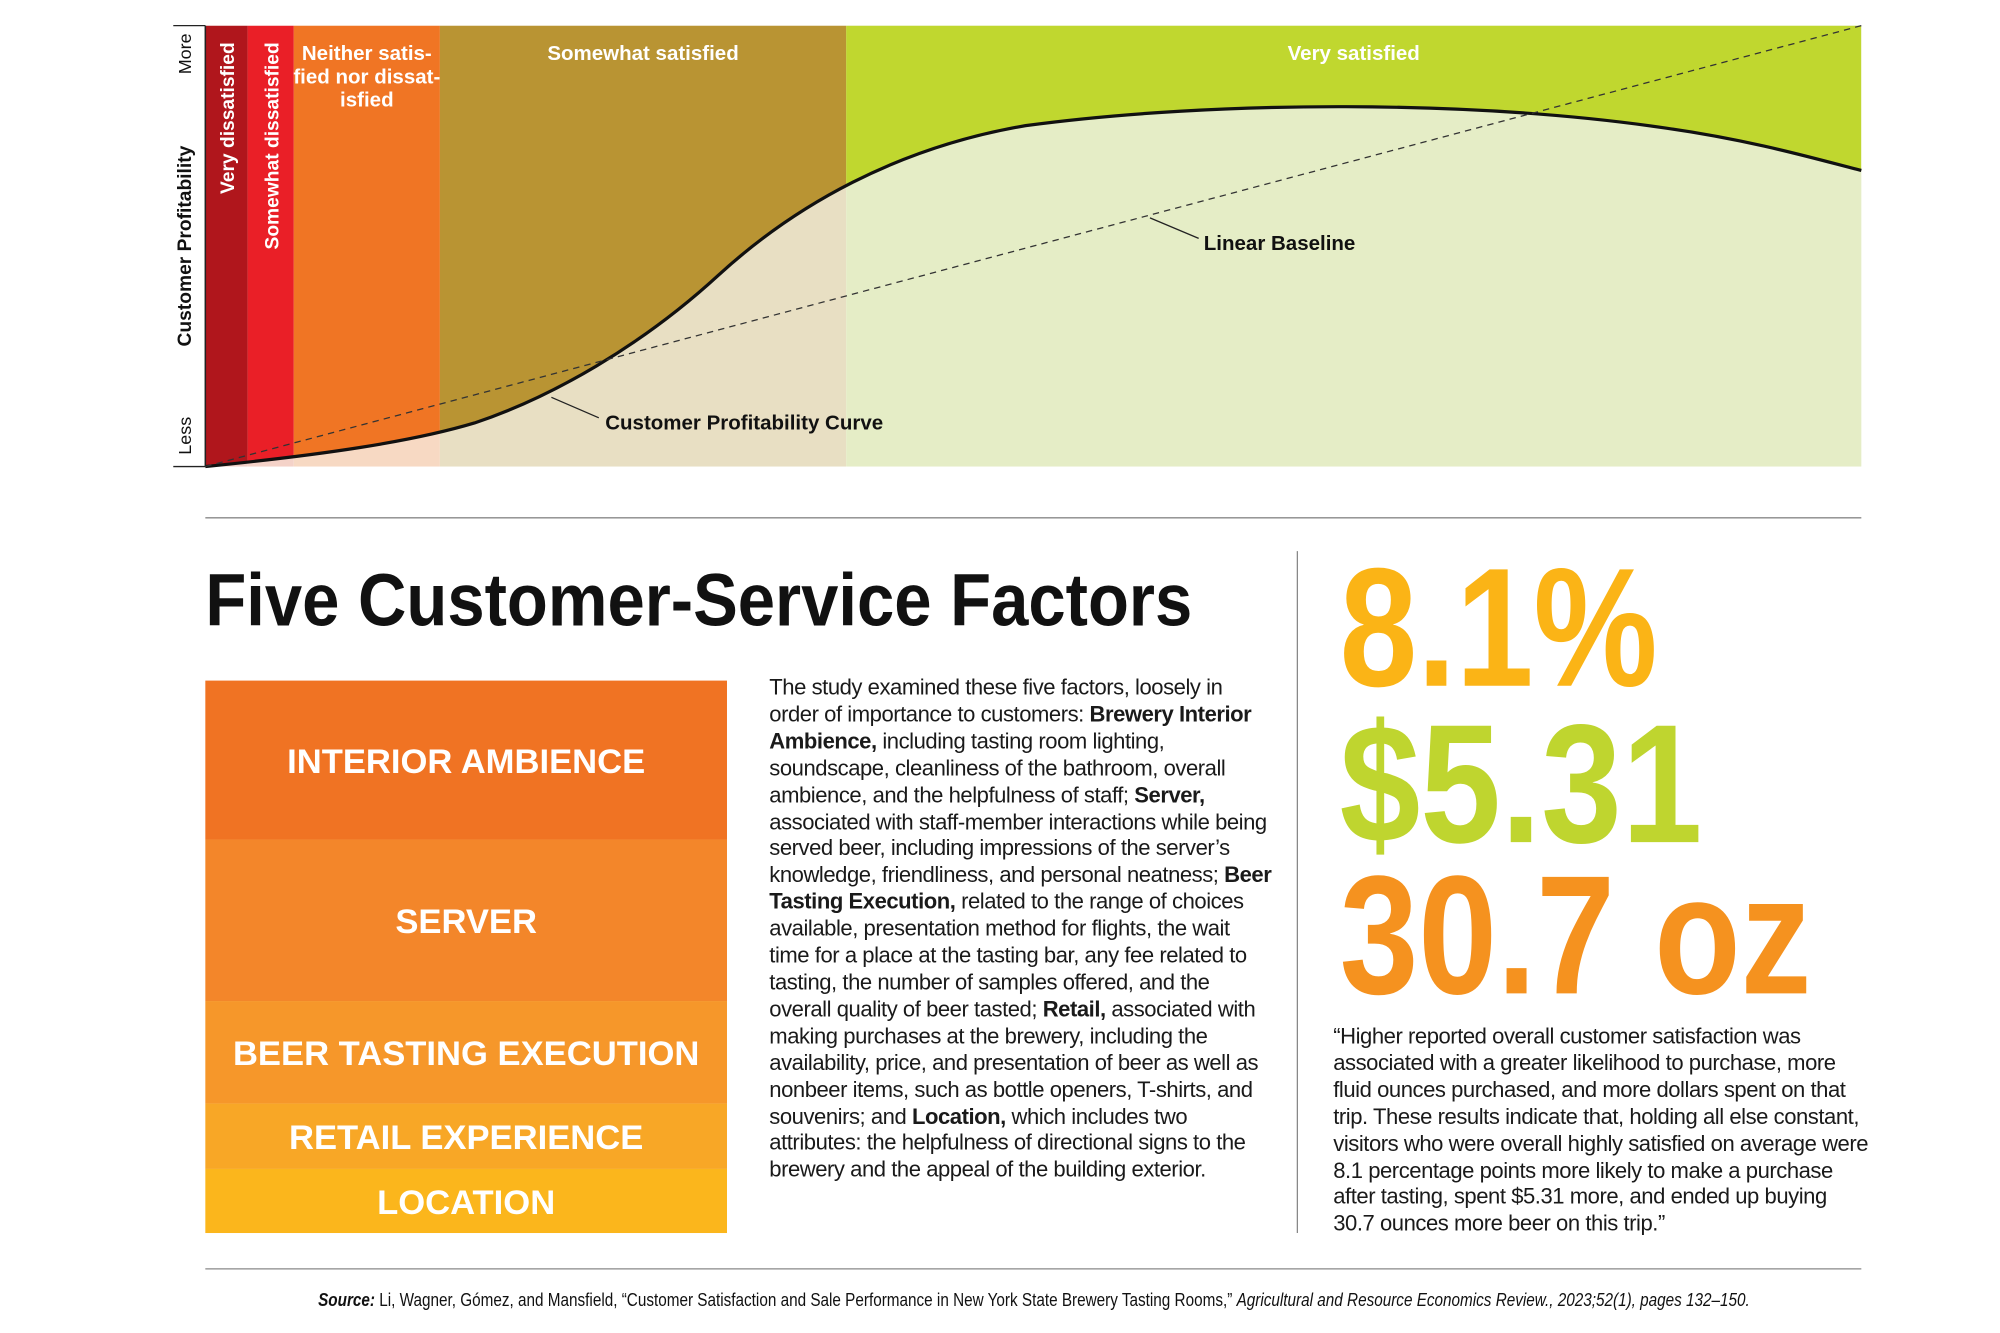 This screenshot has width=2000, height=1333. Describe the element at coordinates (228, 118) in the screenshot. I see `zone-label: Very dissatisfied` at that location.